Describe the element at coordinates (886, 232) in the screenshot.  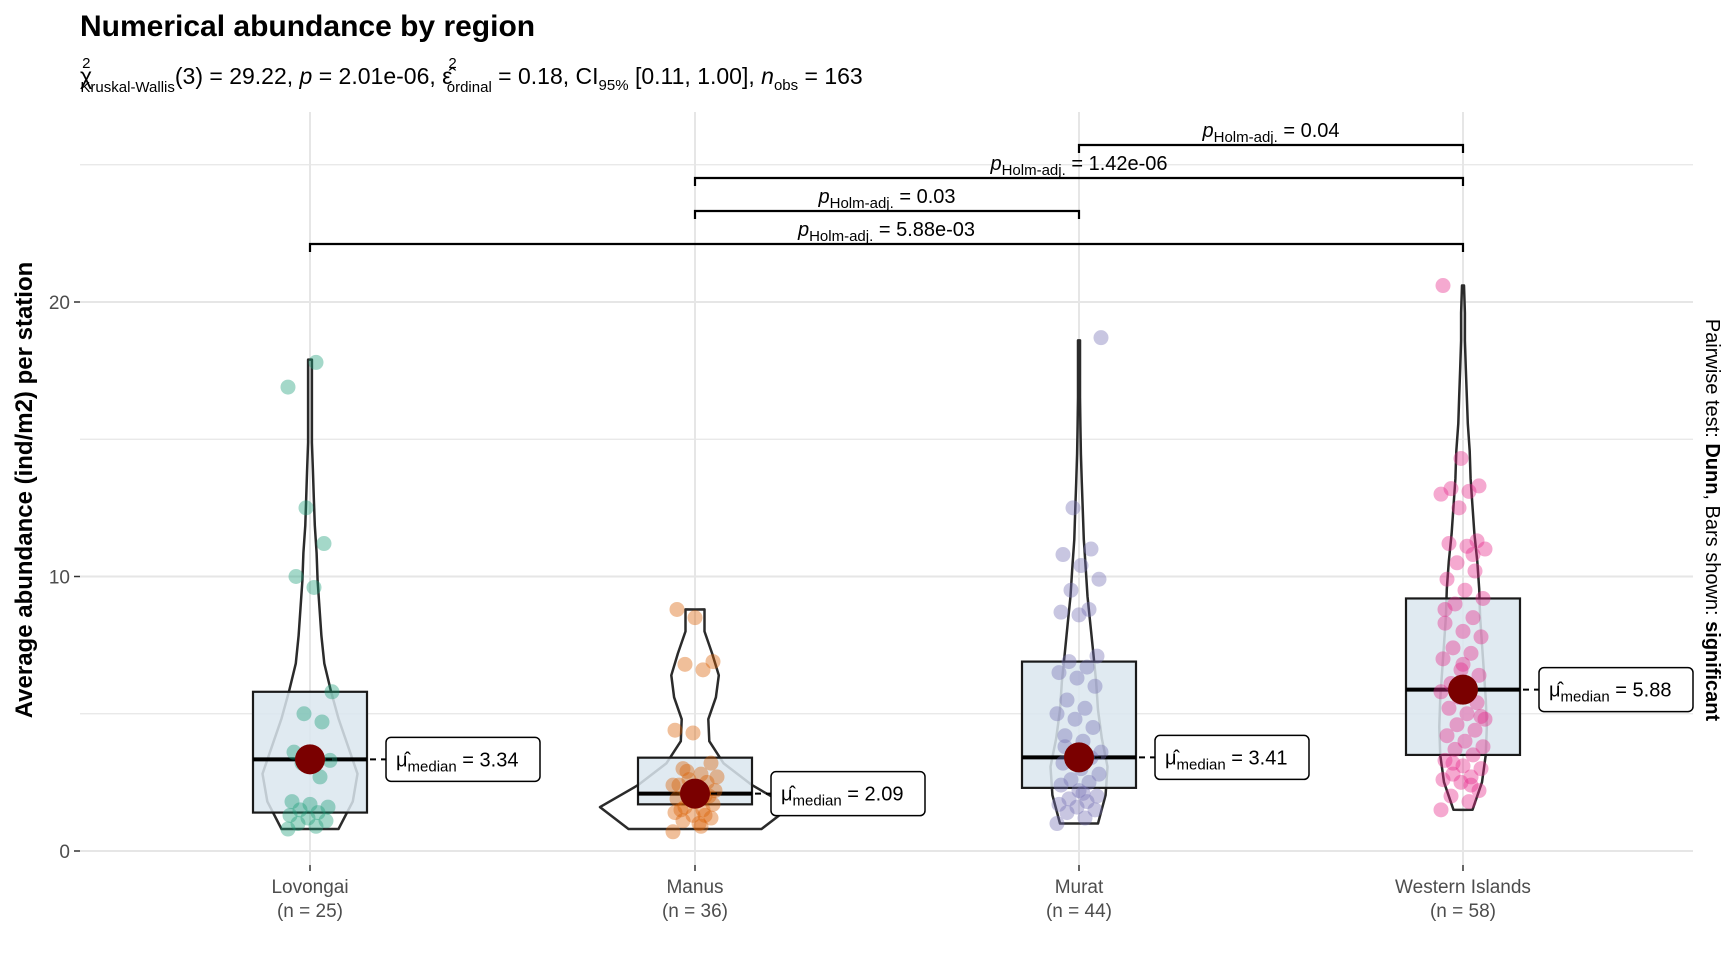
I see `pairwise-label: pHolm-adj. = 5.88e-03` at that location.